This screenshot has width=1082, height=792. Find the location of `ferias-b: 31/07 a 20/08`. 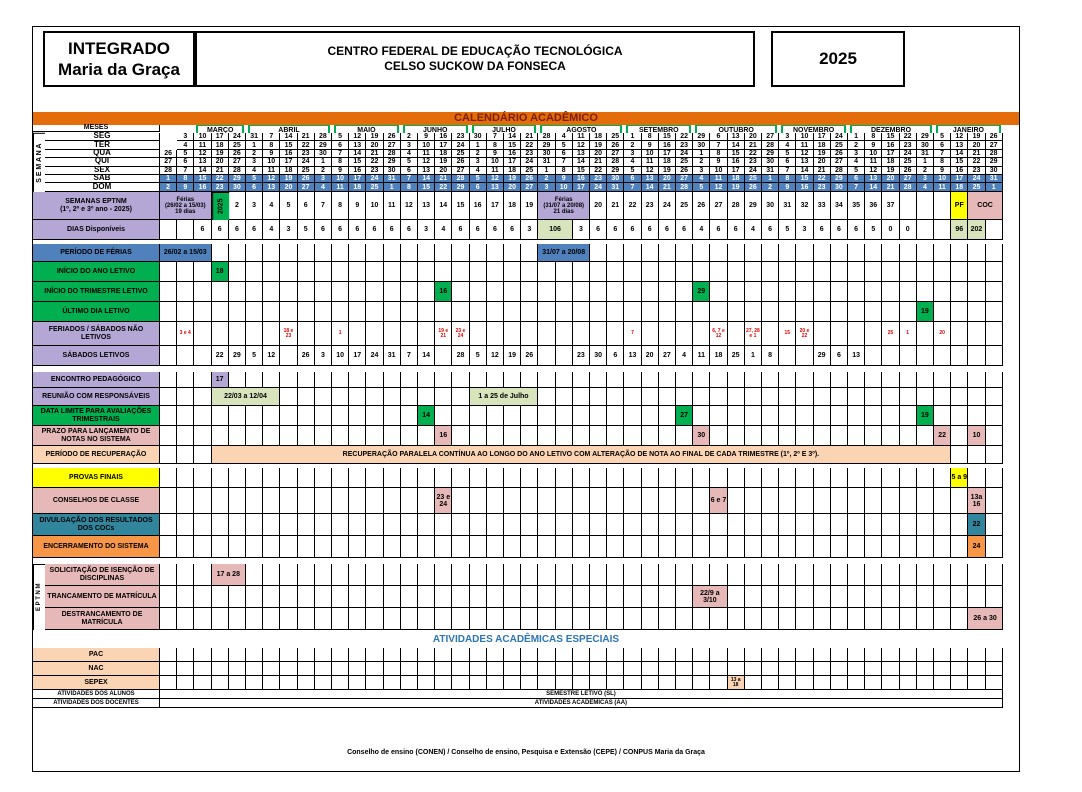

ferias-b: 31/07 a 20/08 is located at coordinates (564, 253).